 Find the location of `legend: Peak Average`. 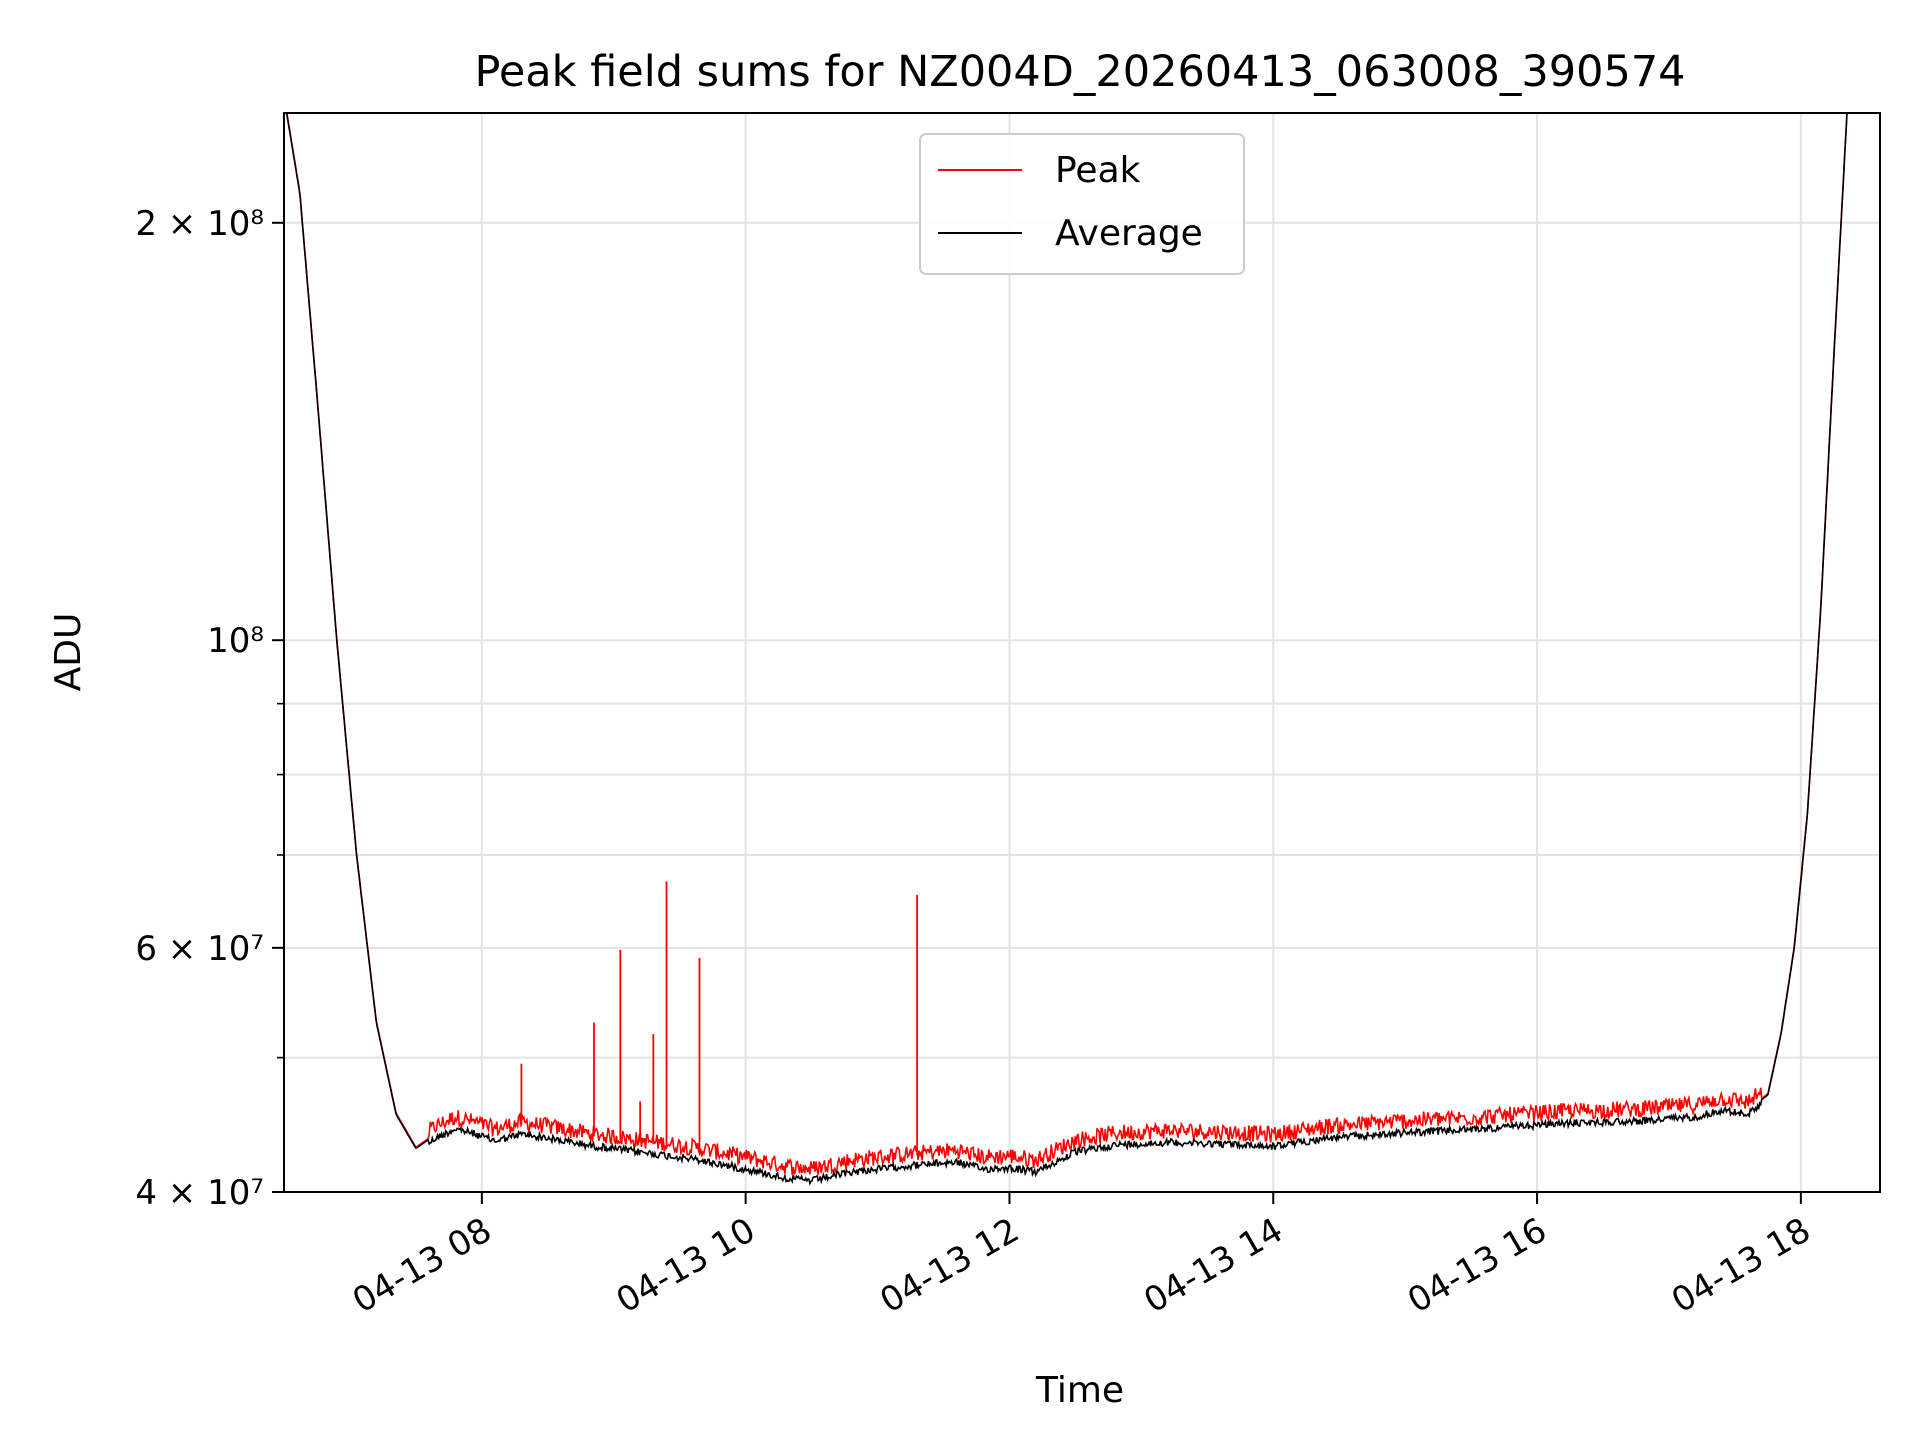

legend: Peak Average is located at coordinates (1082, 204).